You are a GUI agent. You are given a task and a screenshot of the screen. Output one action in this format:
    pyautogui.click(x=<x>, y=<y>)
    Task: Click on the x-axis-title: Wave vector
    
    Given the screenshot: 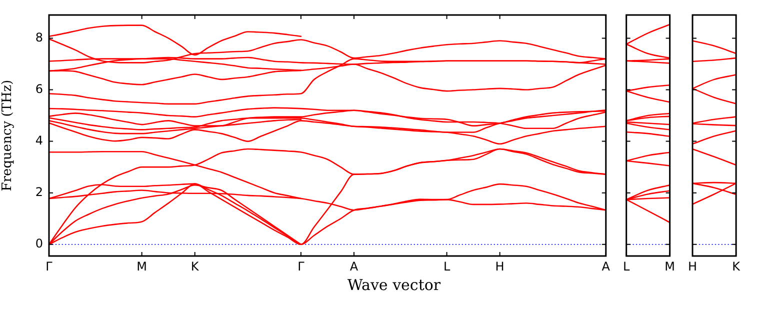 What is the action you would take?
    pyautogui.click(x=394, y=285)
    